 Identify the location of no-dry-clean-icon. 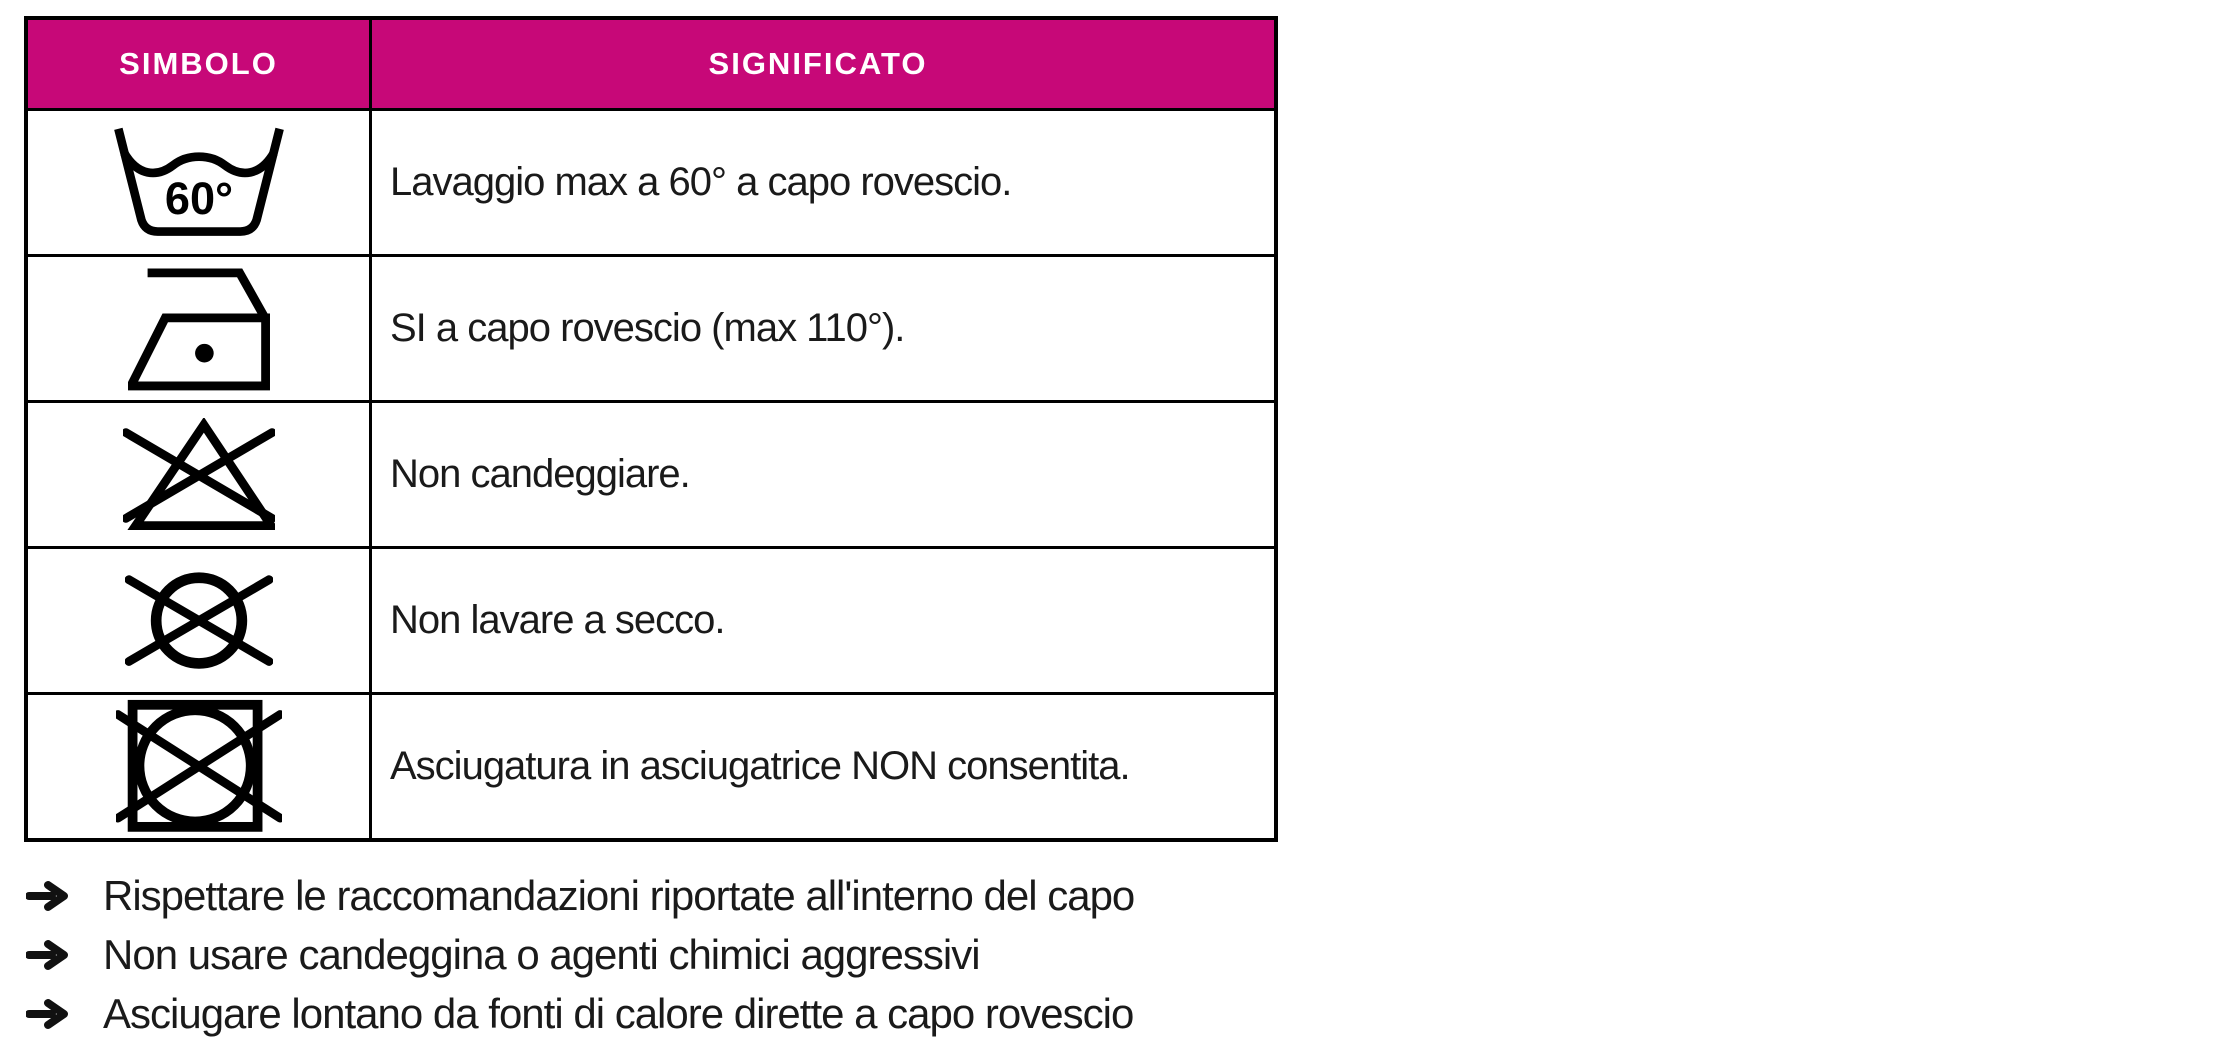
(198, 620).